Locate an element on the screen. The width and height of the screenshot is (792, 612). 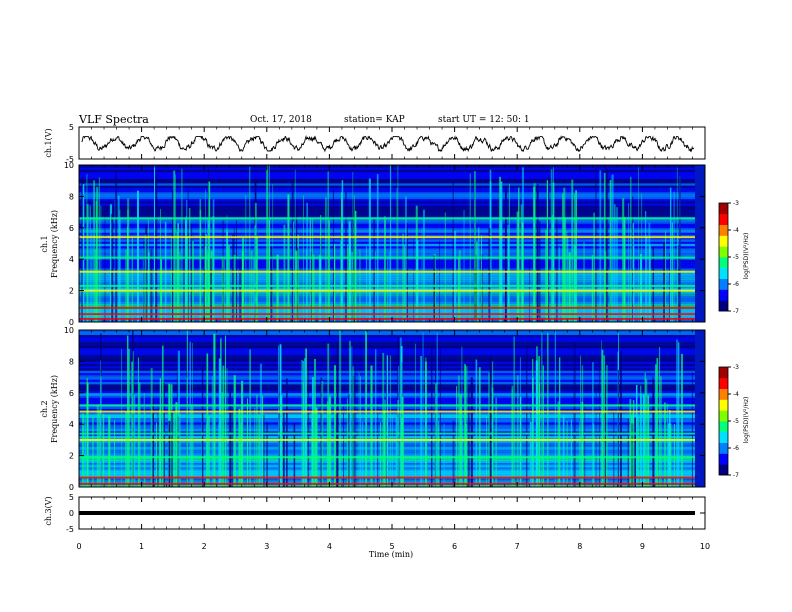
y-tick-label: 4 is located at coordinates (71, 424).